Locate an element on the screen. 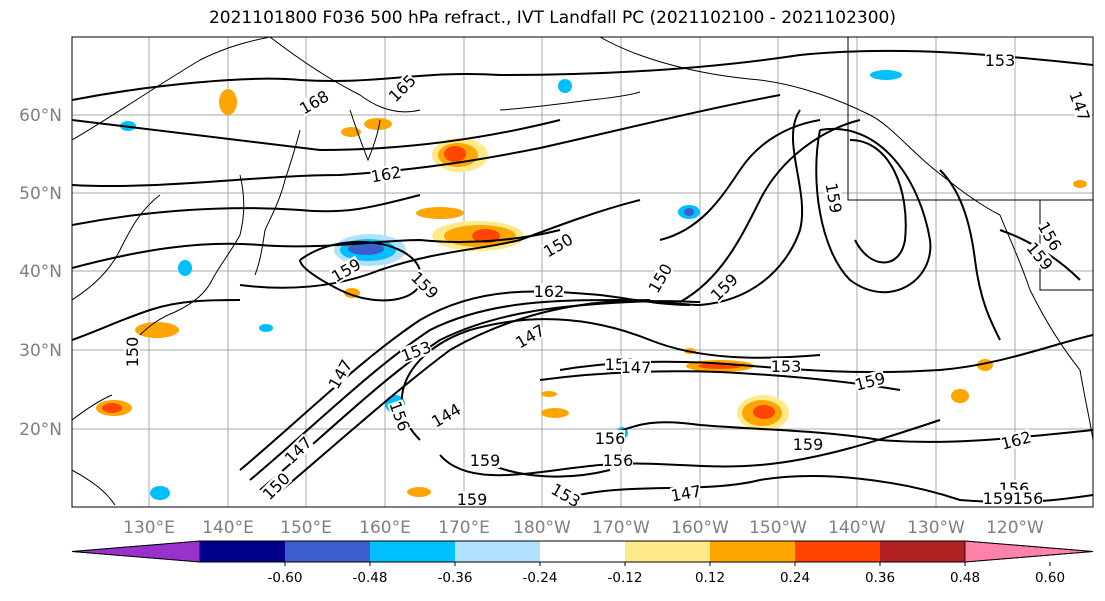  contour-label: 162 is located at coordinates (549, 291).